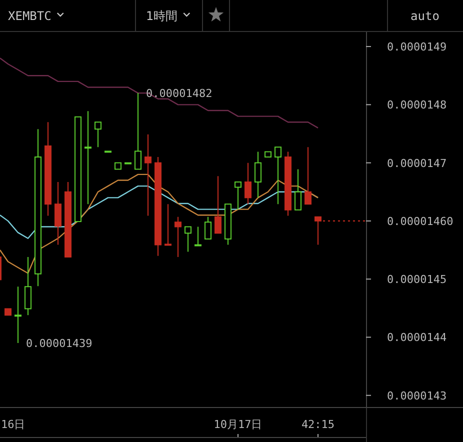  What do you see at coordinates (59, 343) in the screenshot?
I see `annotation: 0.00001439` at bounding box center [59, 343].